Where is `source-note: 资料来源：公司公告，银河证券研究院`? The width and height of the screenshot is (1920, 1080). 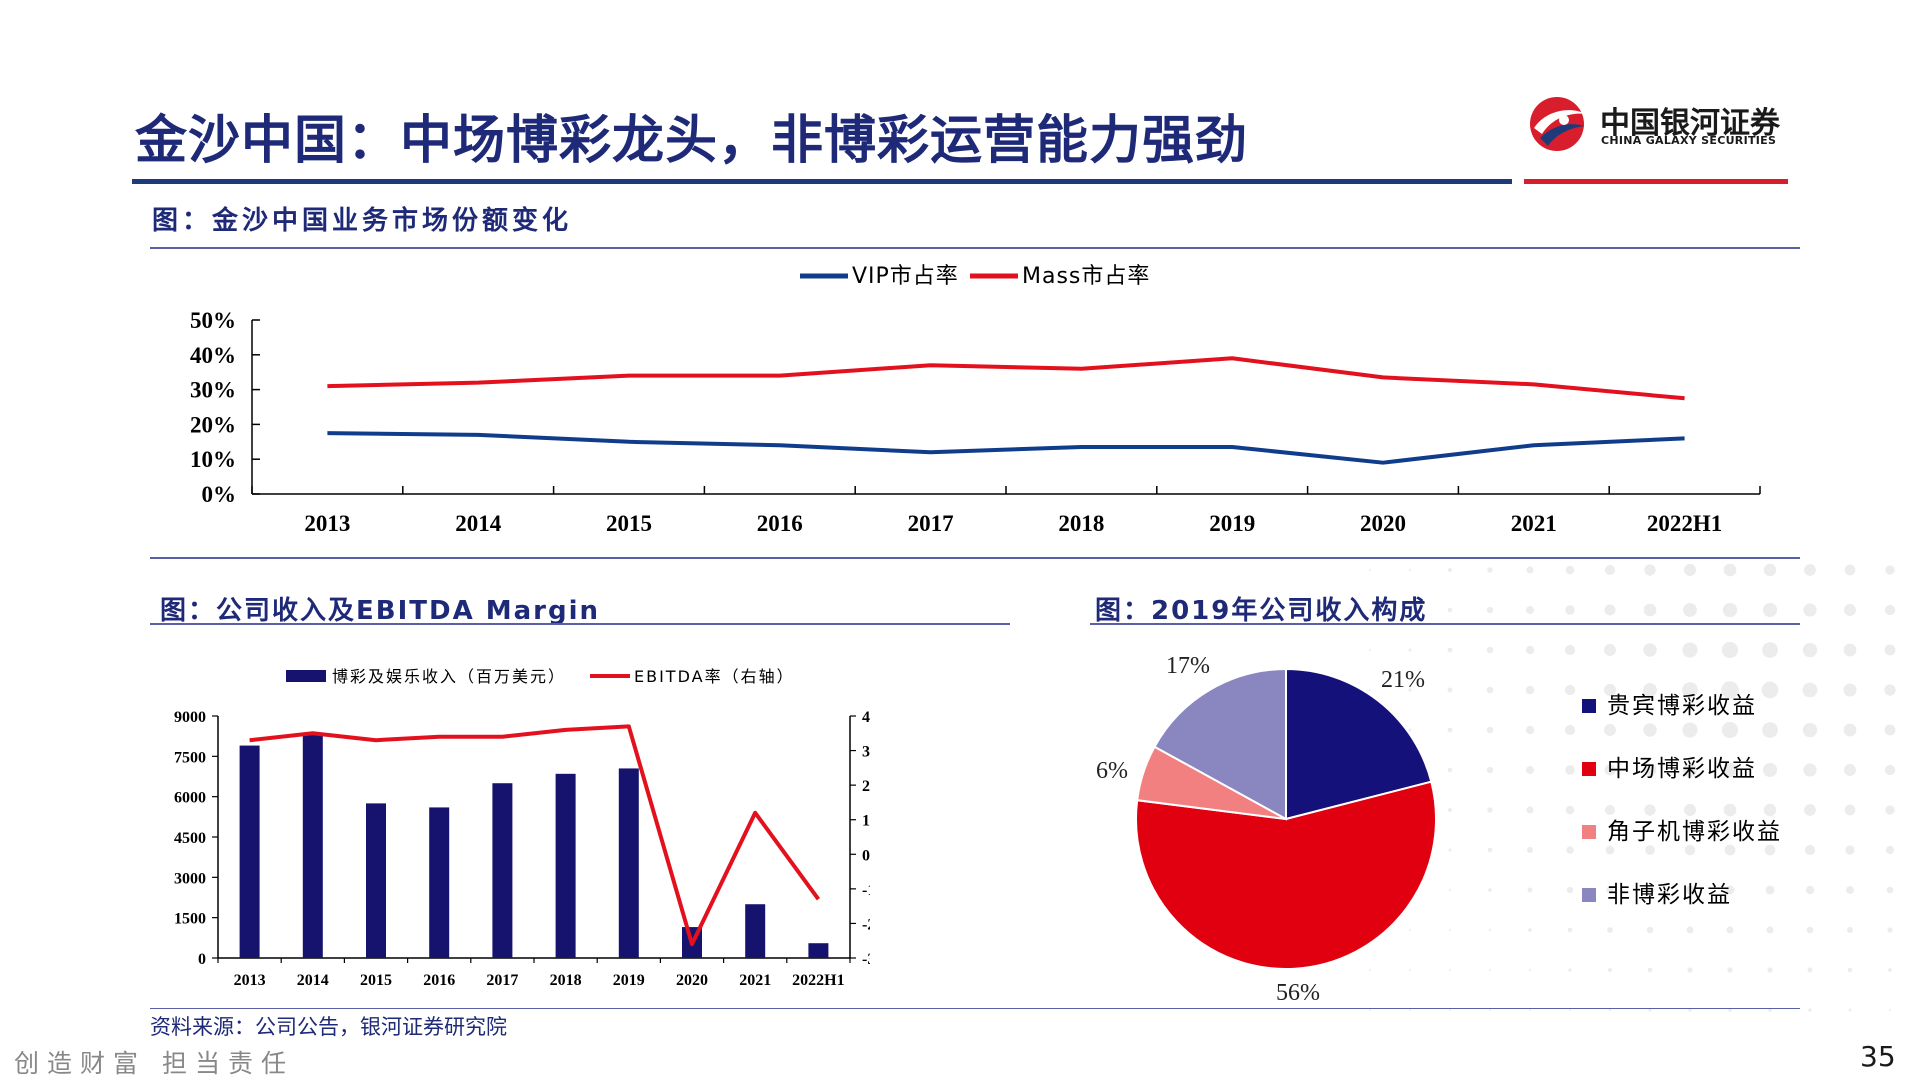 source-note: 资料来源：公司公告，银河证券研究院 is located at coordinates (328, 1027).